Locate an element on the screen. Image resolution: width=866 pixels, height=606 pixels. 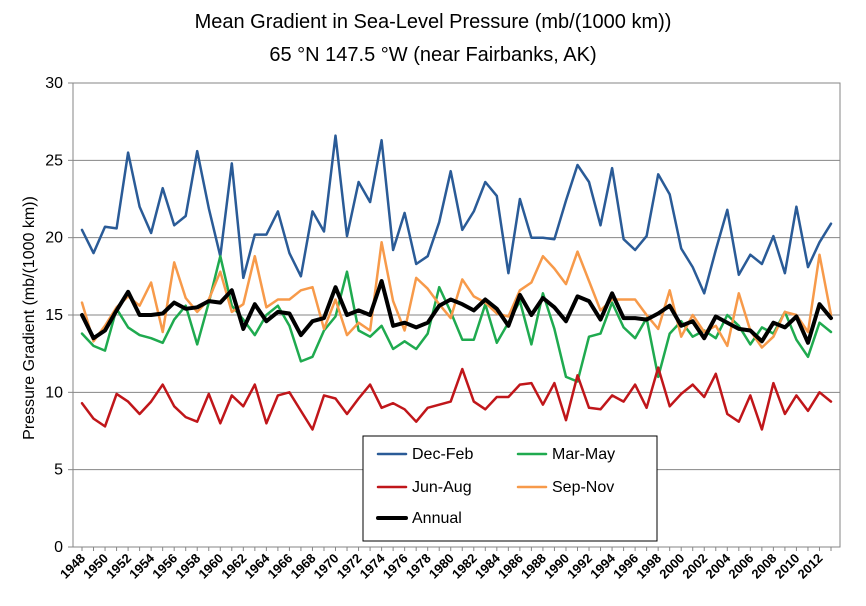
legend-label-jun-aug: Jun-Aug is located at coordinates (442, 487).